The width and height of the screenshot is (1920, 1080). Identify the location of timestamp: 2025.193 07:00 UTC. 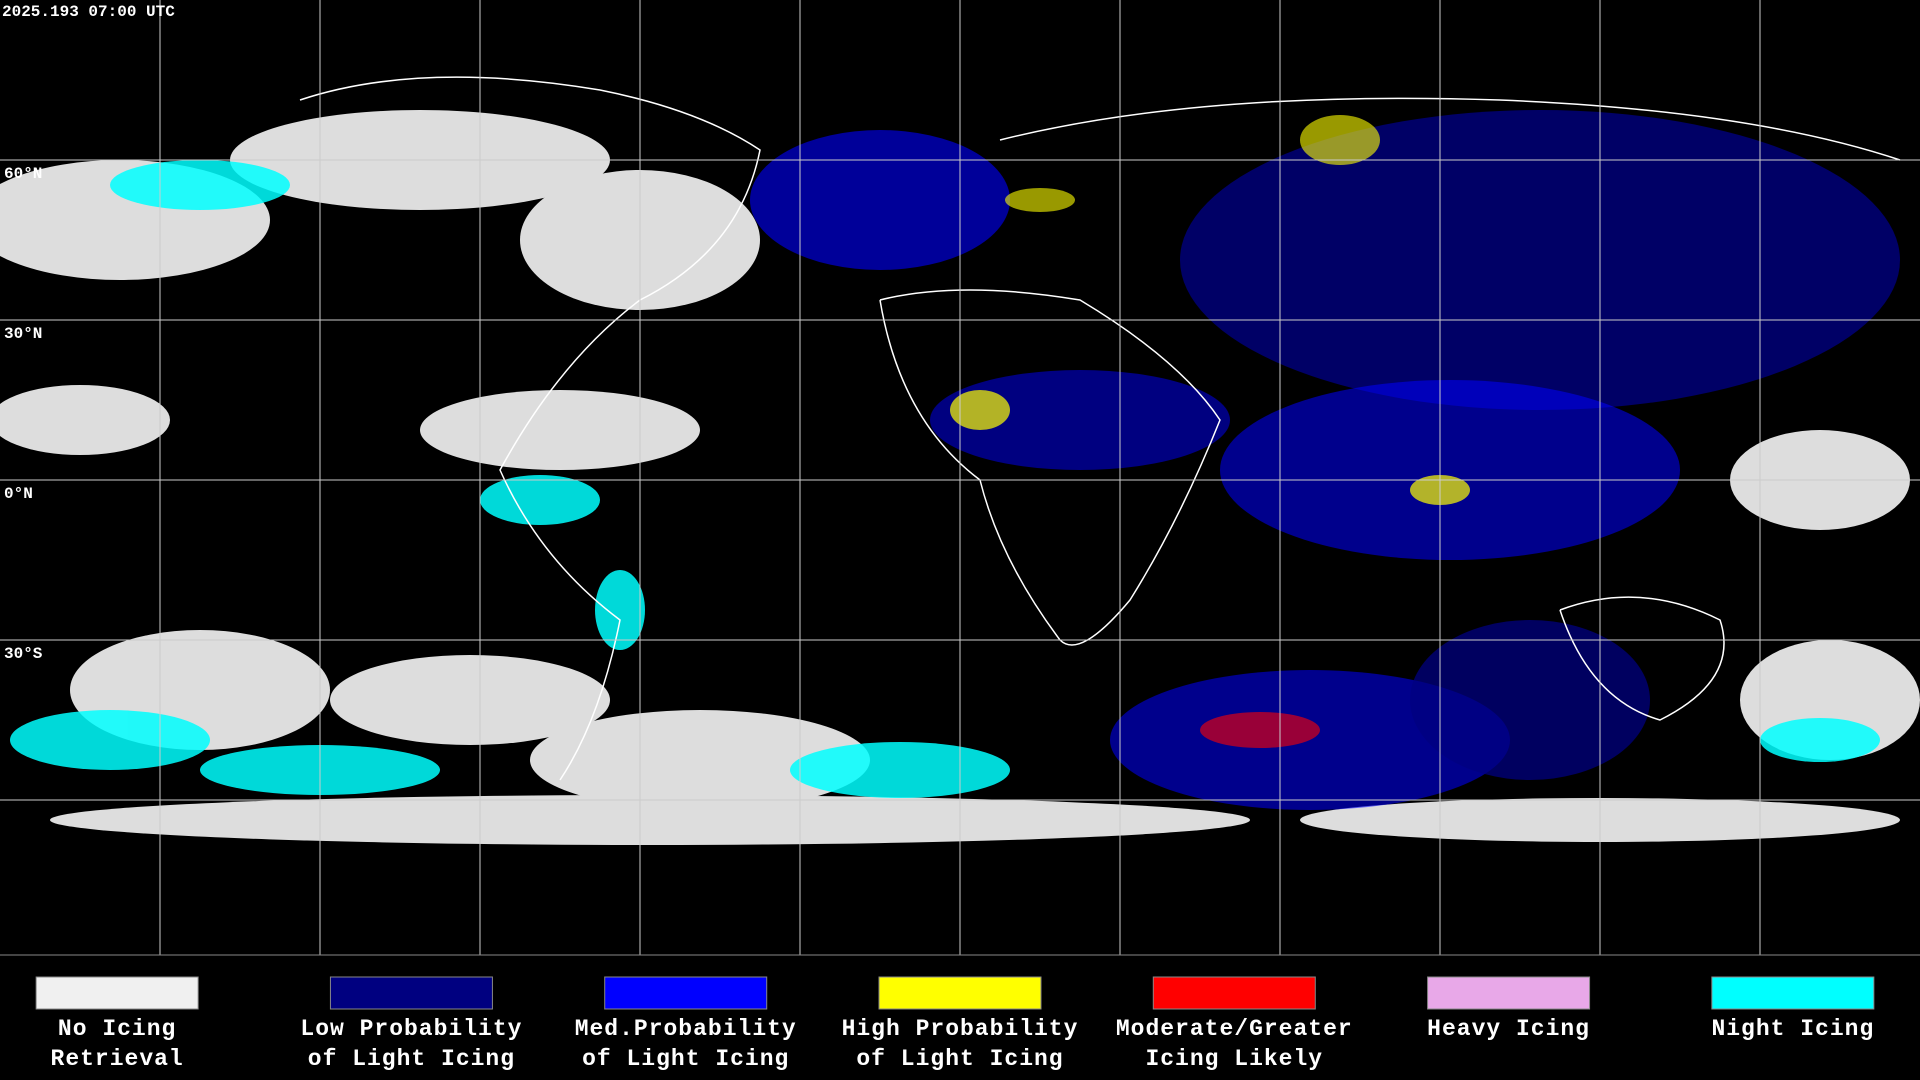
(88, 12).